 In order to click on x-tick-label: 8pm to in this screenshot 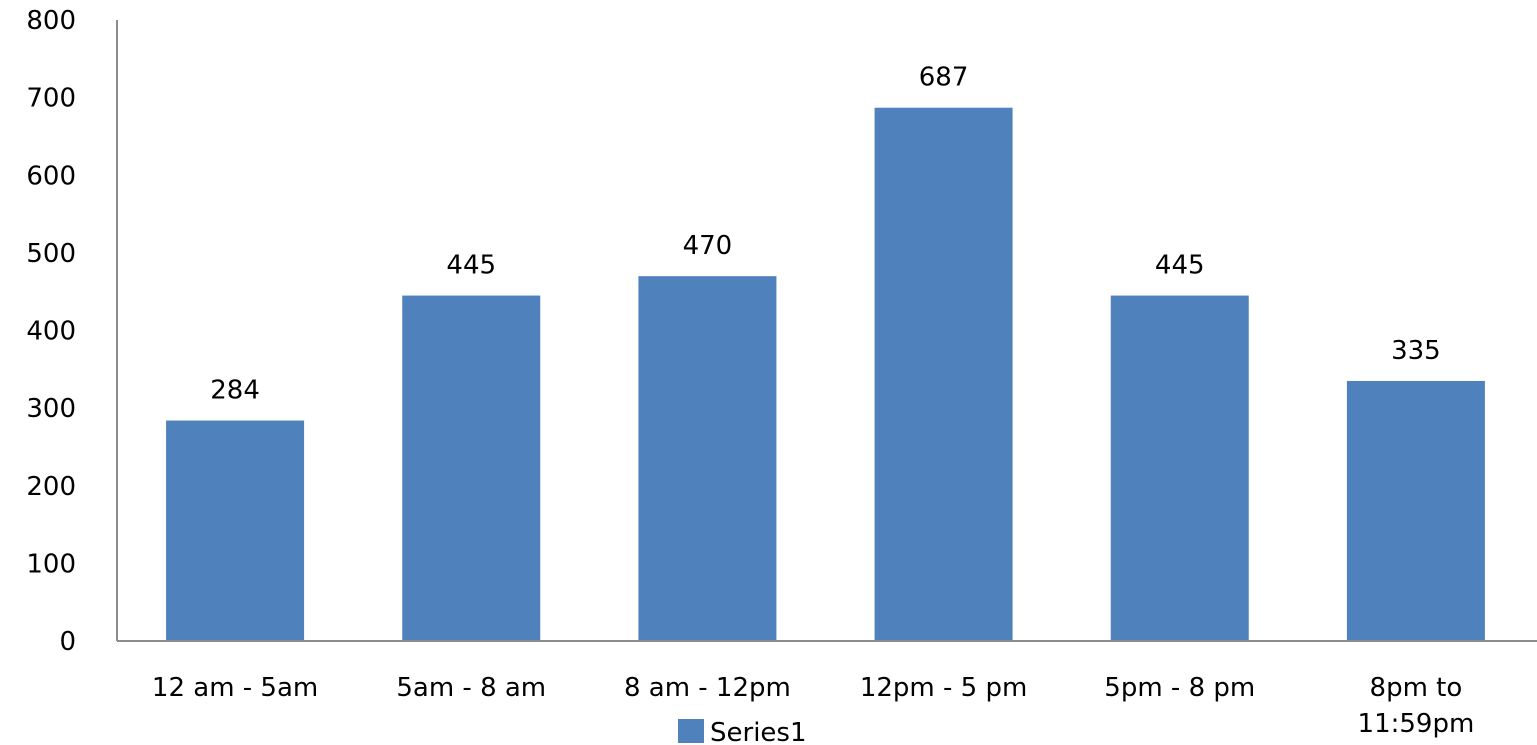, I will do `click(1416, 688)`.